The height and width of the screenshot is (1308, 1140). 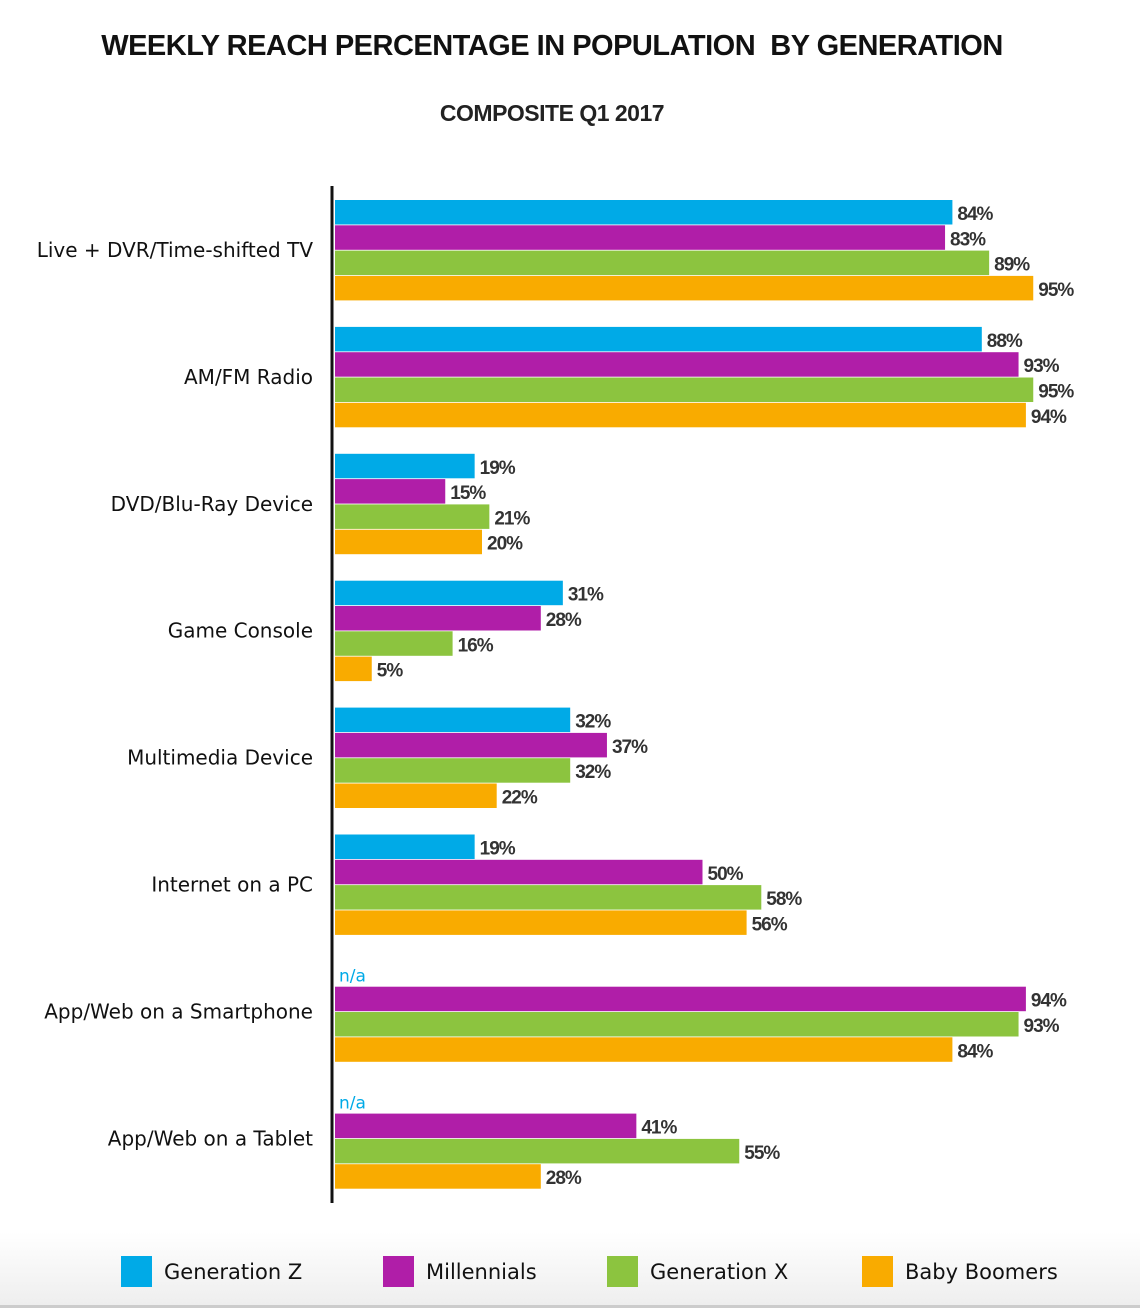 I want to click on data-label: 83%, so click(x=968, y=239).